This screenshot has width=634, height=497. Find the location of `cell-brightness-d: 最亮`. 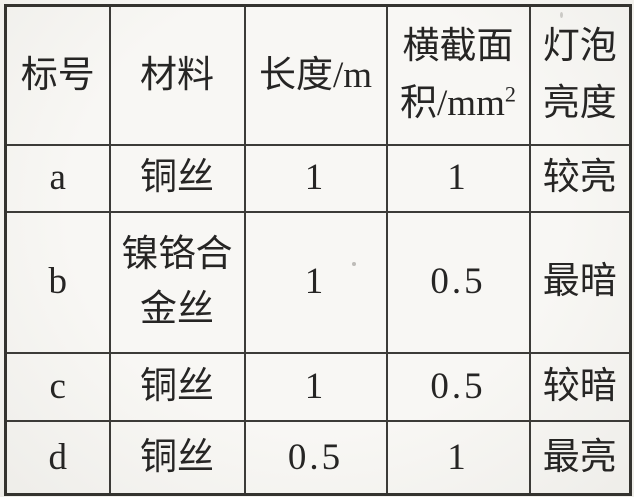

cell-brightness-d: 最亮 is located at coordinates (580, 457).